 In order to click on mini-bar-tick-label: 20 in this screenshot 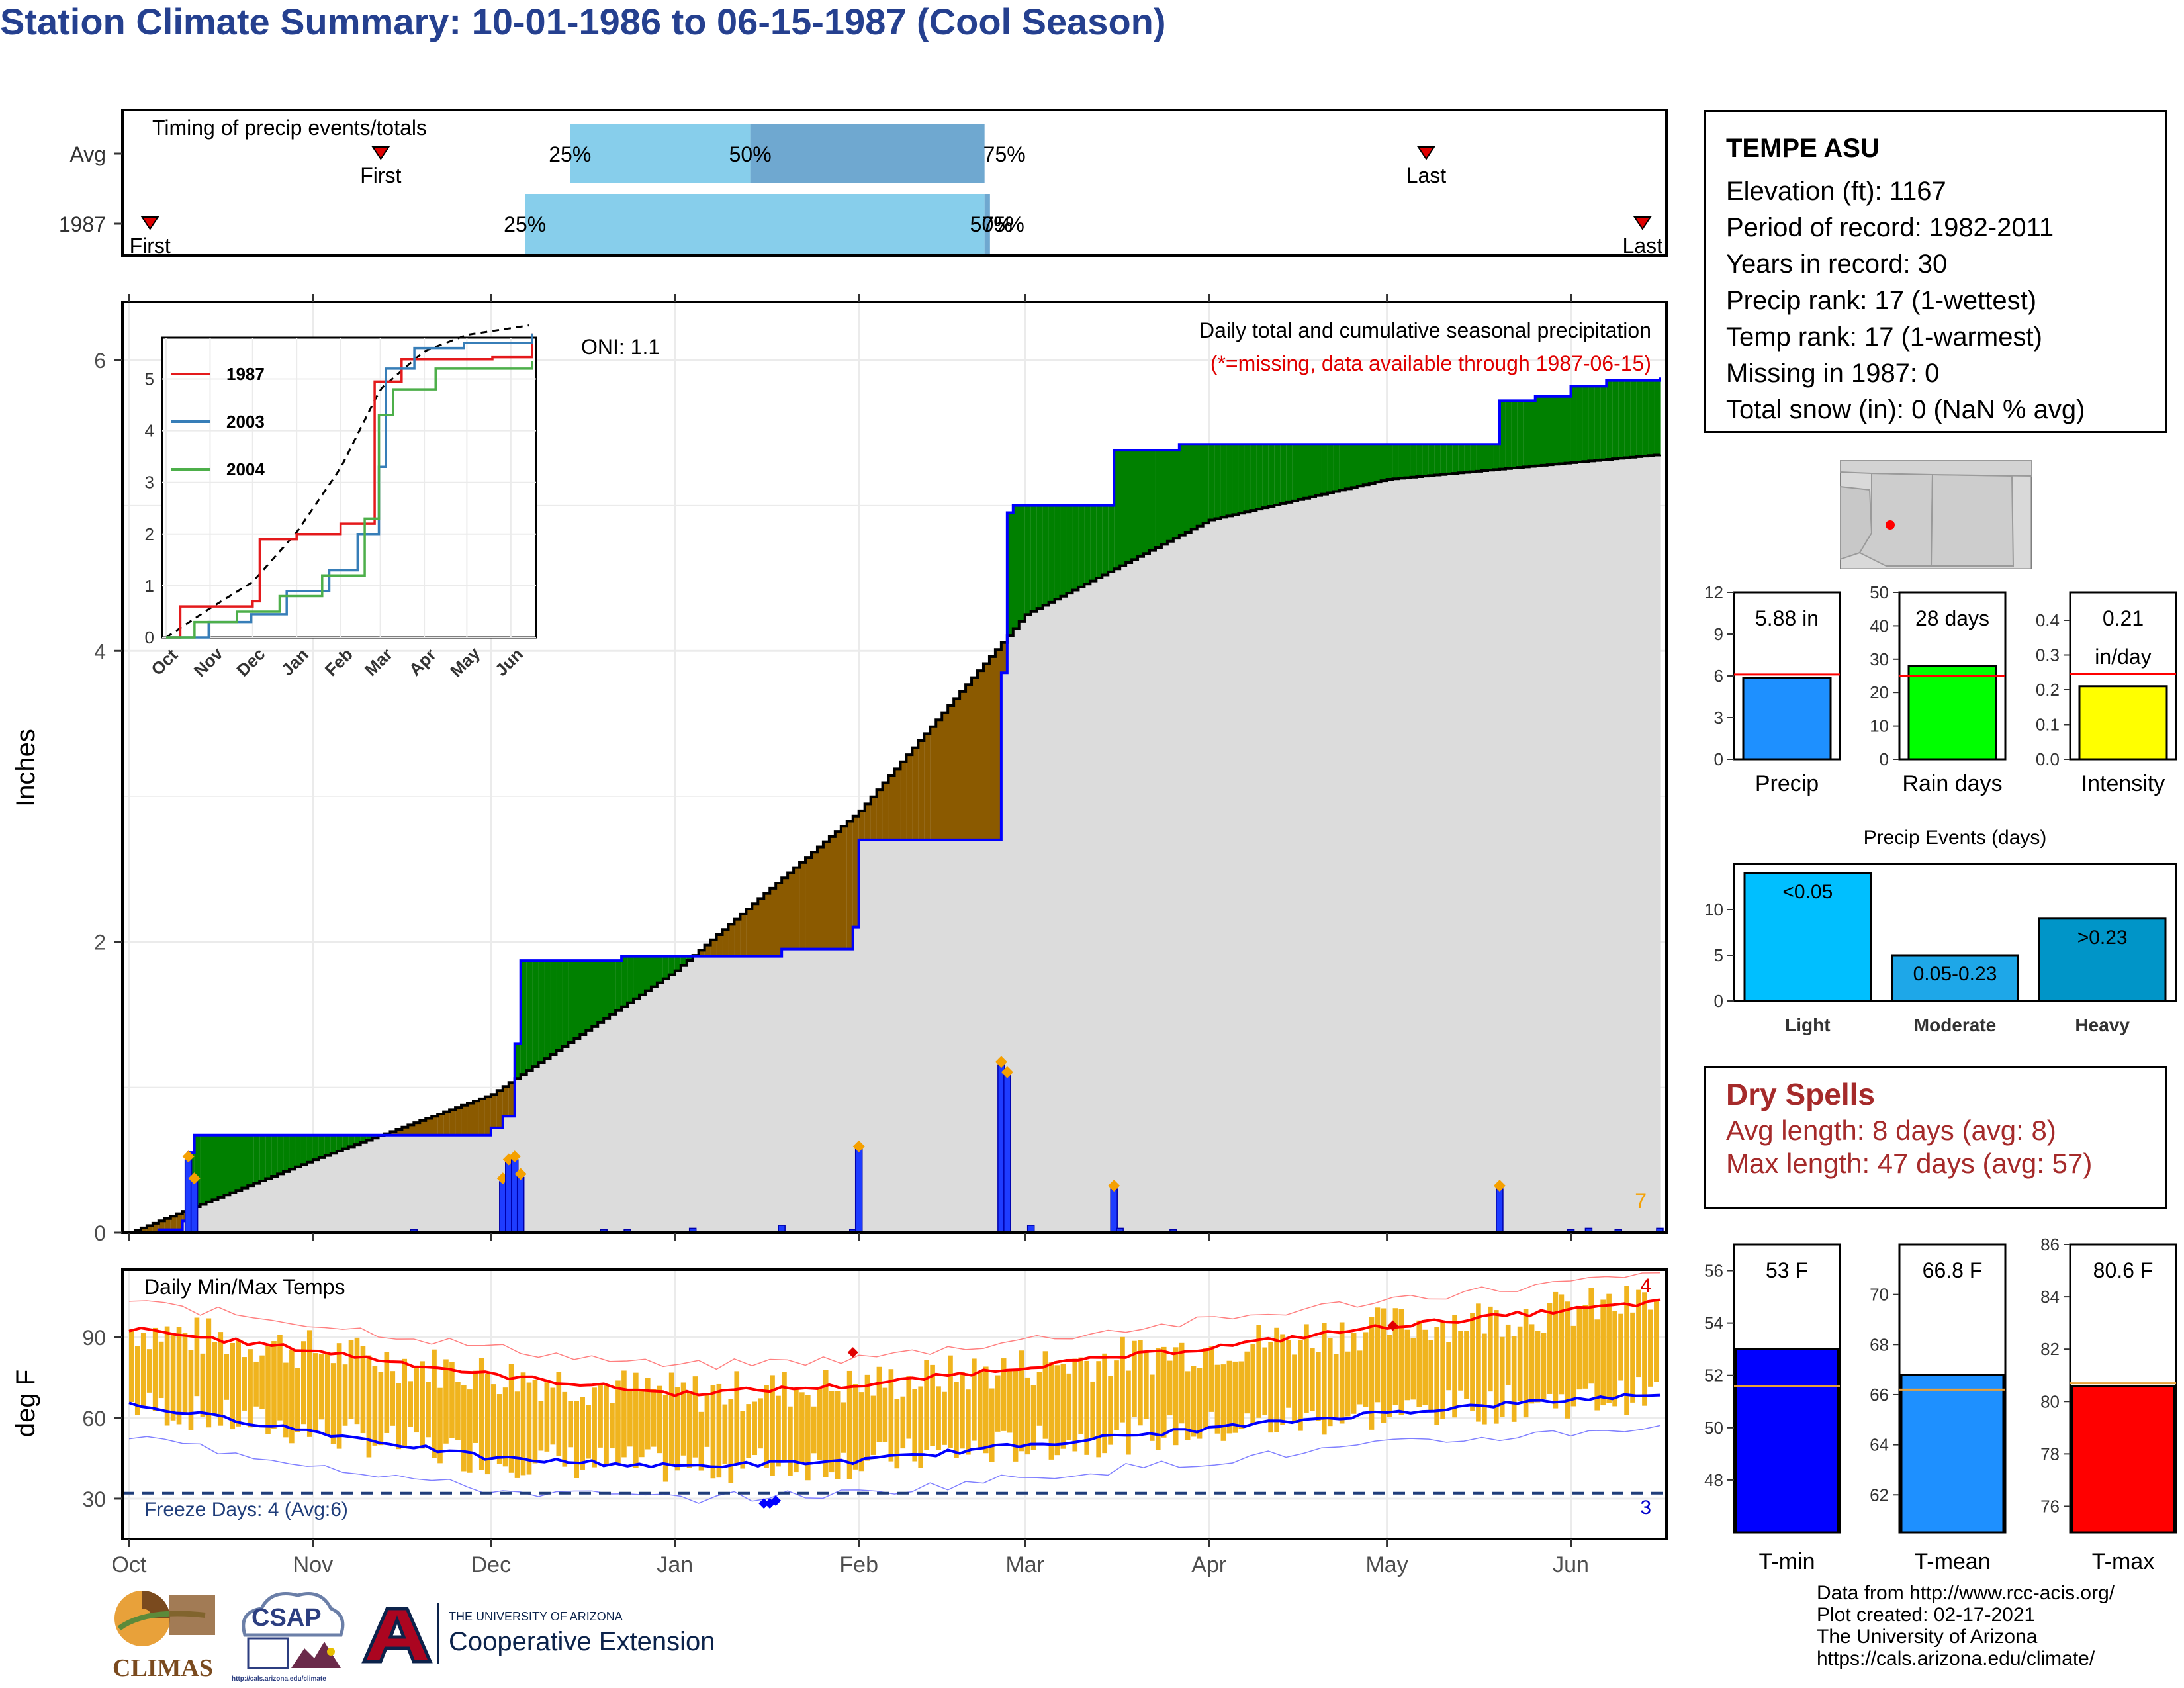, I will do `click(1880, 692)`.